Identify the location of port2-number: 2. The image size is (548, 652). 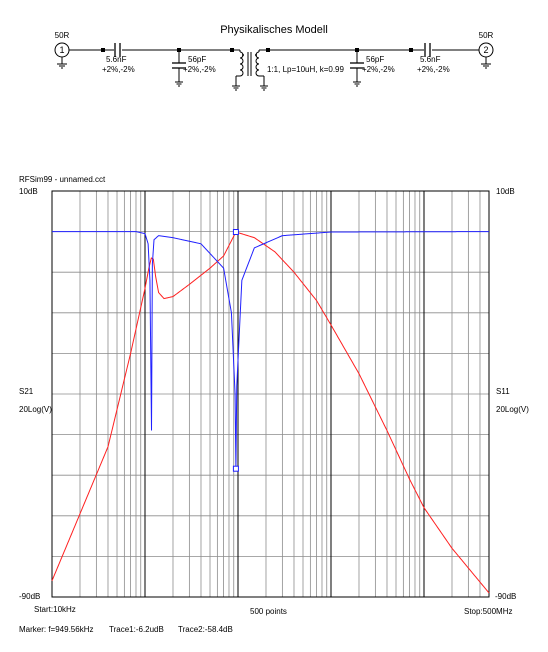
(485, 50).